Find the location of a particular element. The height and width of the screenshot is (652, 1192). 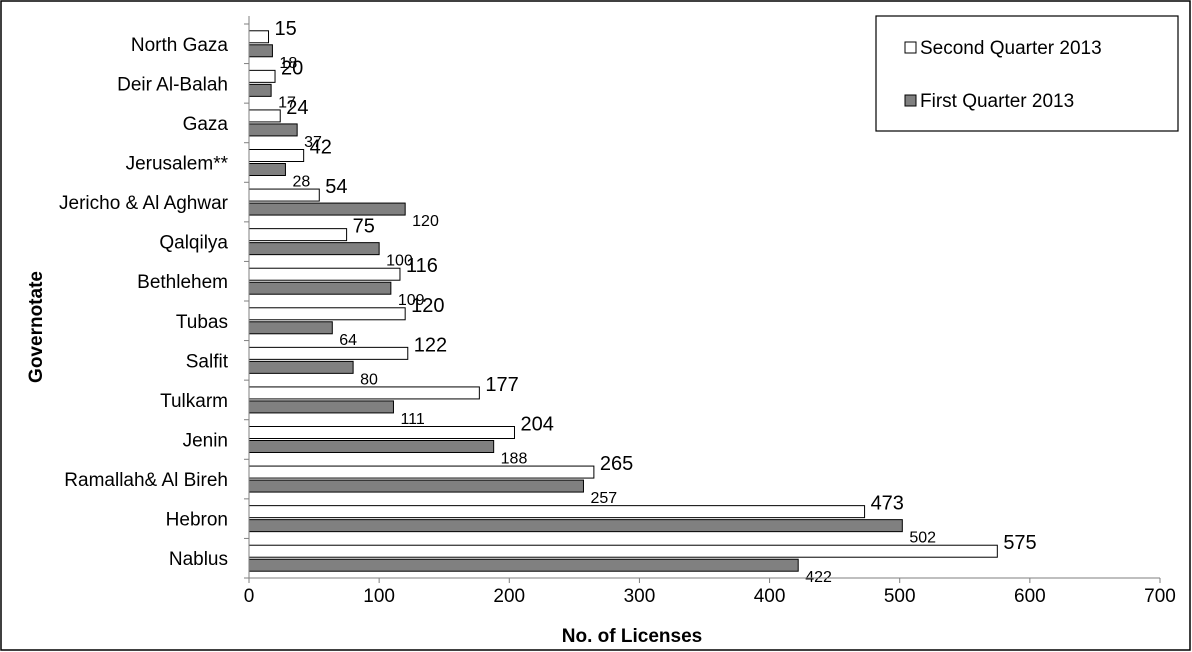

data-label-second-quarter-qalqilya: 75 is located at coordinates (364, 227).